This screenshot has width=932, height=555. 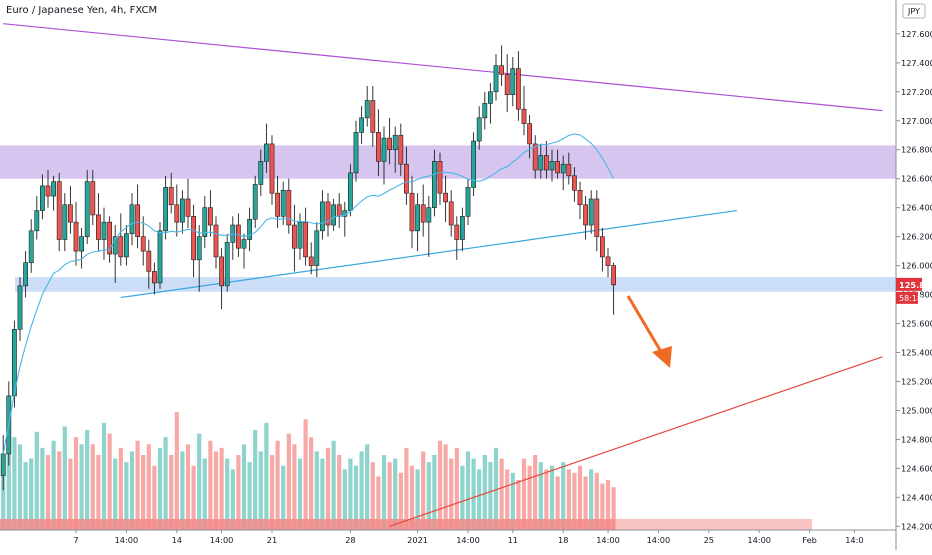 I want to click on price-tick-label: 124.800, so click(x=916, y=439).